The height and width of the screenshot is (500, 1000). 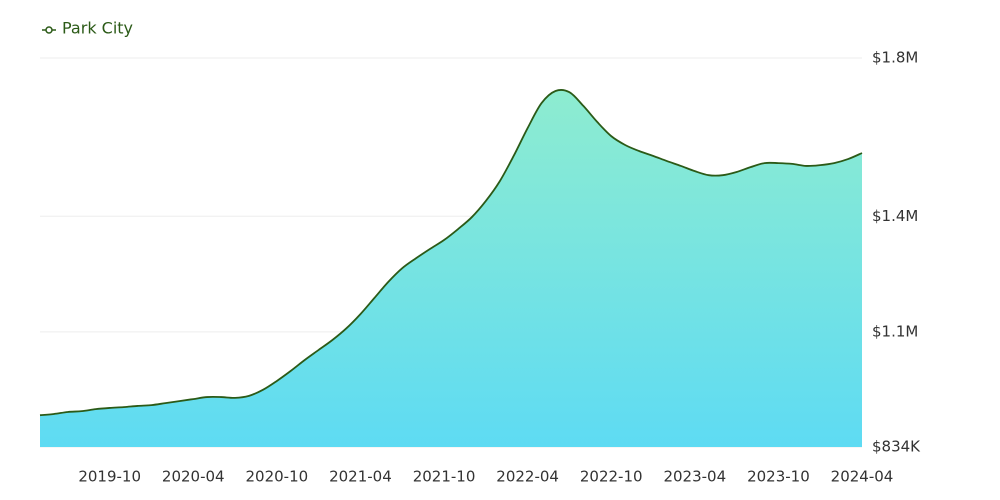 I want to click on x-tick-label: 2022-04, so click(x=527, y=477).